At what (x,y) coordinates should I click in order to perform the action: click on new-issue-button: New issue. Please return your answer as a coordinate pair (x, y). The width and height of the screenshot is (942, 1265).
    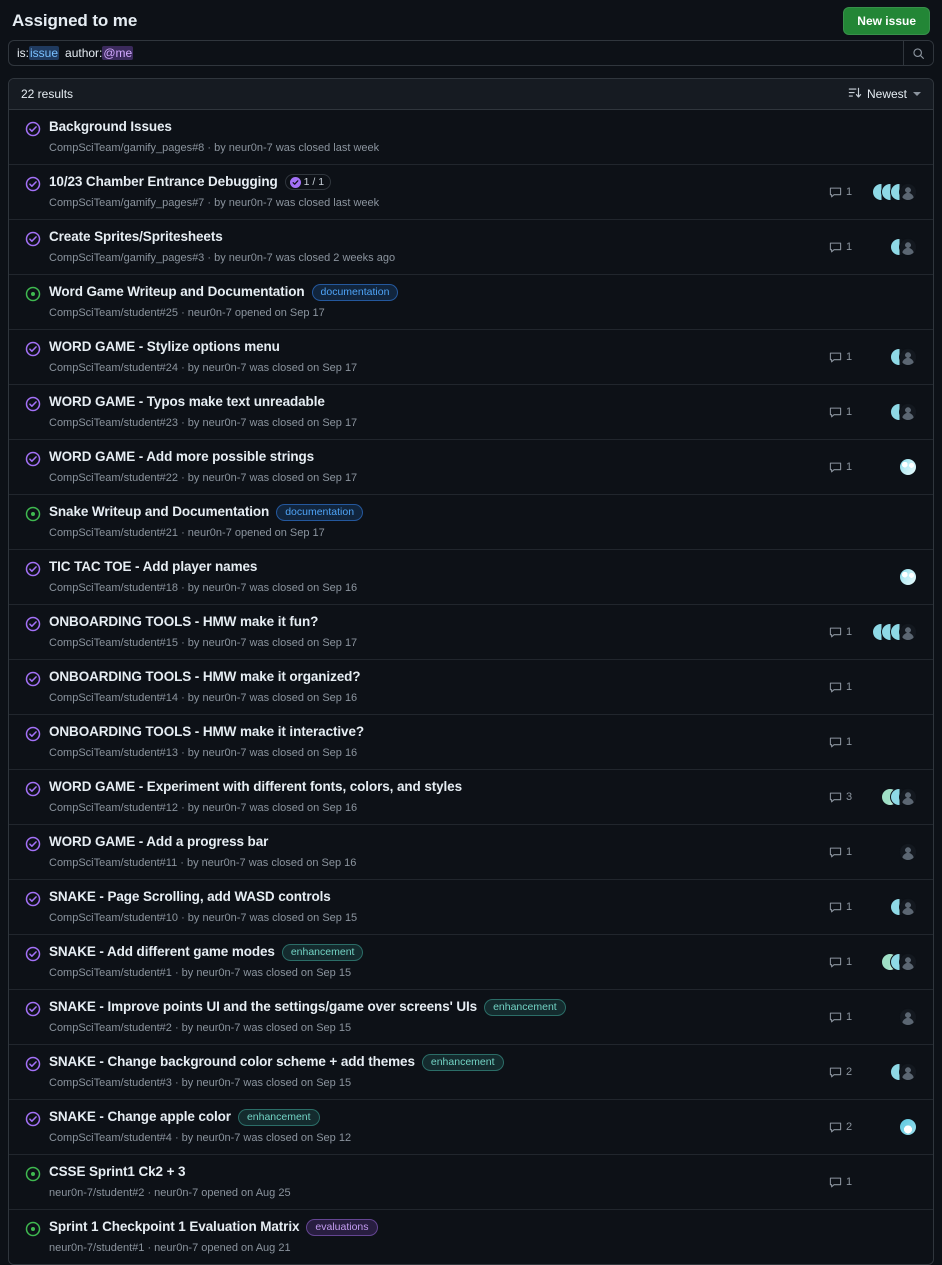
    Looking at the image, I should click on (886, 21).